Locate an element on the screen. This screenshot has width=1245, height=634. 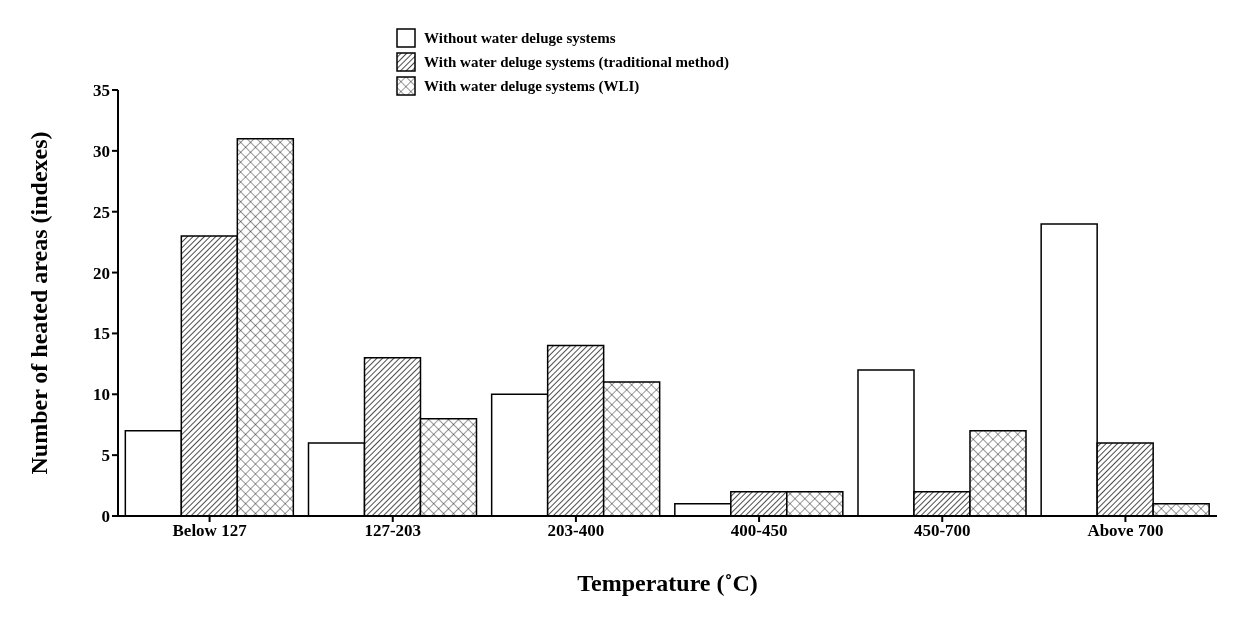
y-tick-label: 15 is located at coordinates (101, 334).